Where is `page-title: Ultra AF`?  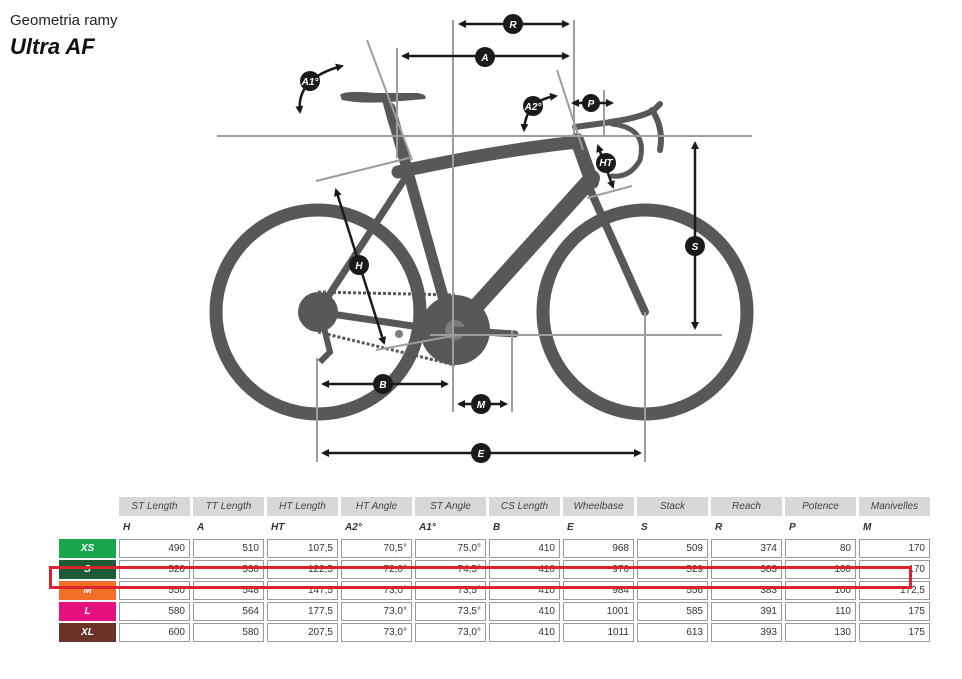
page-title: Ultra AF is located at coordinates (52, 46).